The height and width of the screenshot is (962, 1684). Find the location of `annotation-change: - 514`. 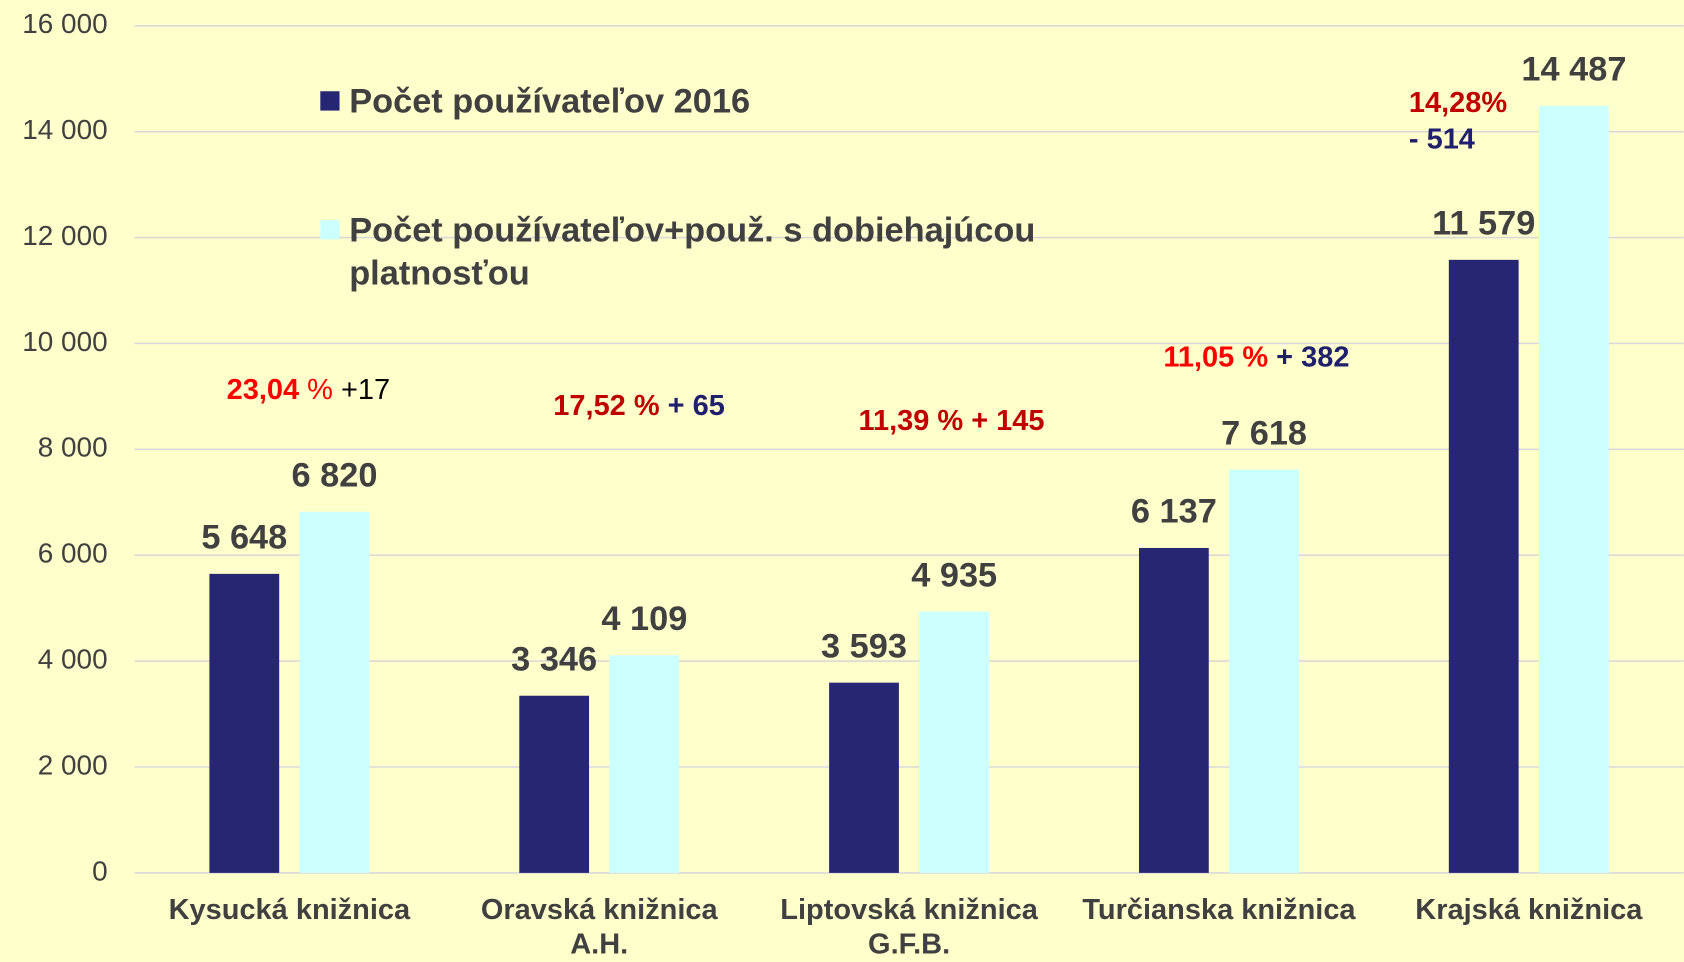

annotation-change: - 514 is located at coordinates (1442, 139).